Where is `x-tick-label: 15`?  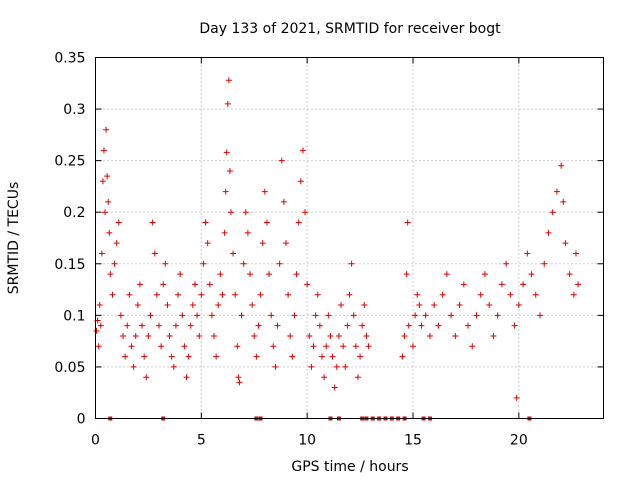 x-tick-label: 15 is located at coordinates (413, 441).